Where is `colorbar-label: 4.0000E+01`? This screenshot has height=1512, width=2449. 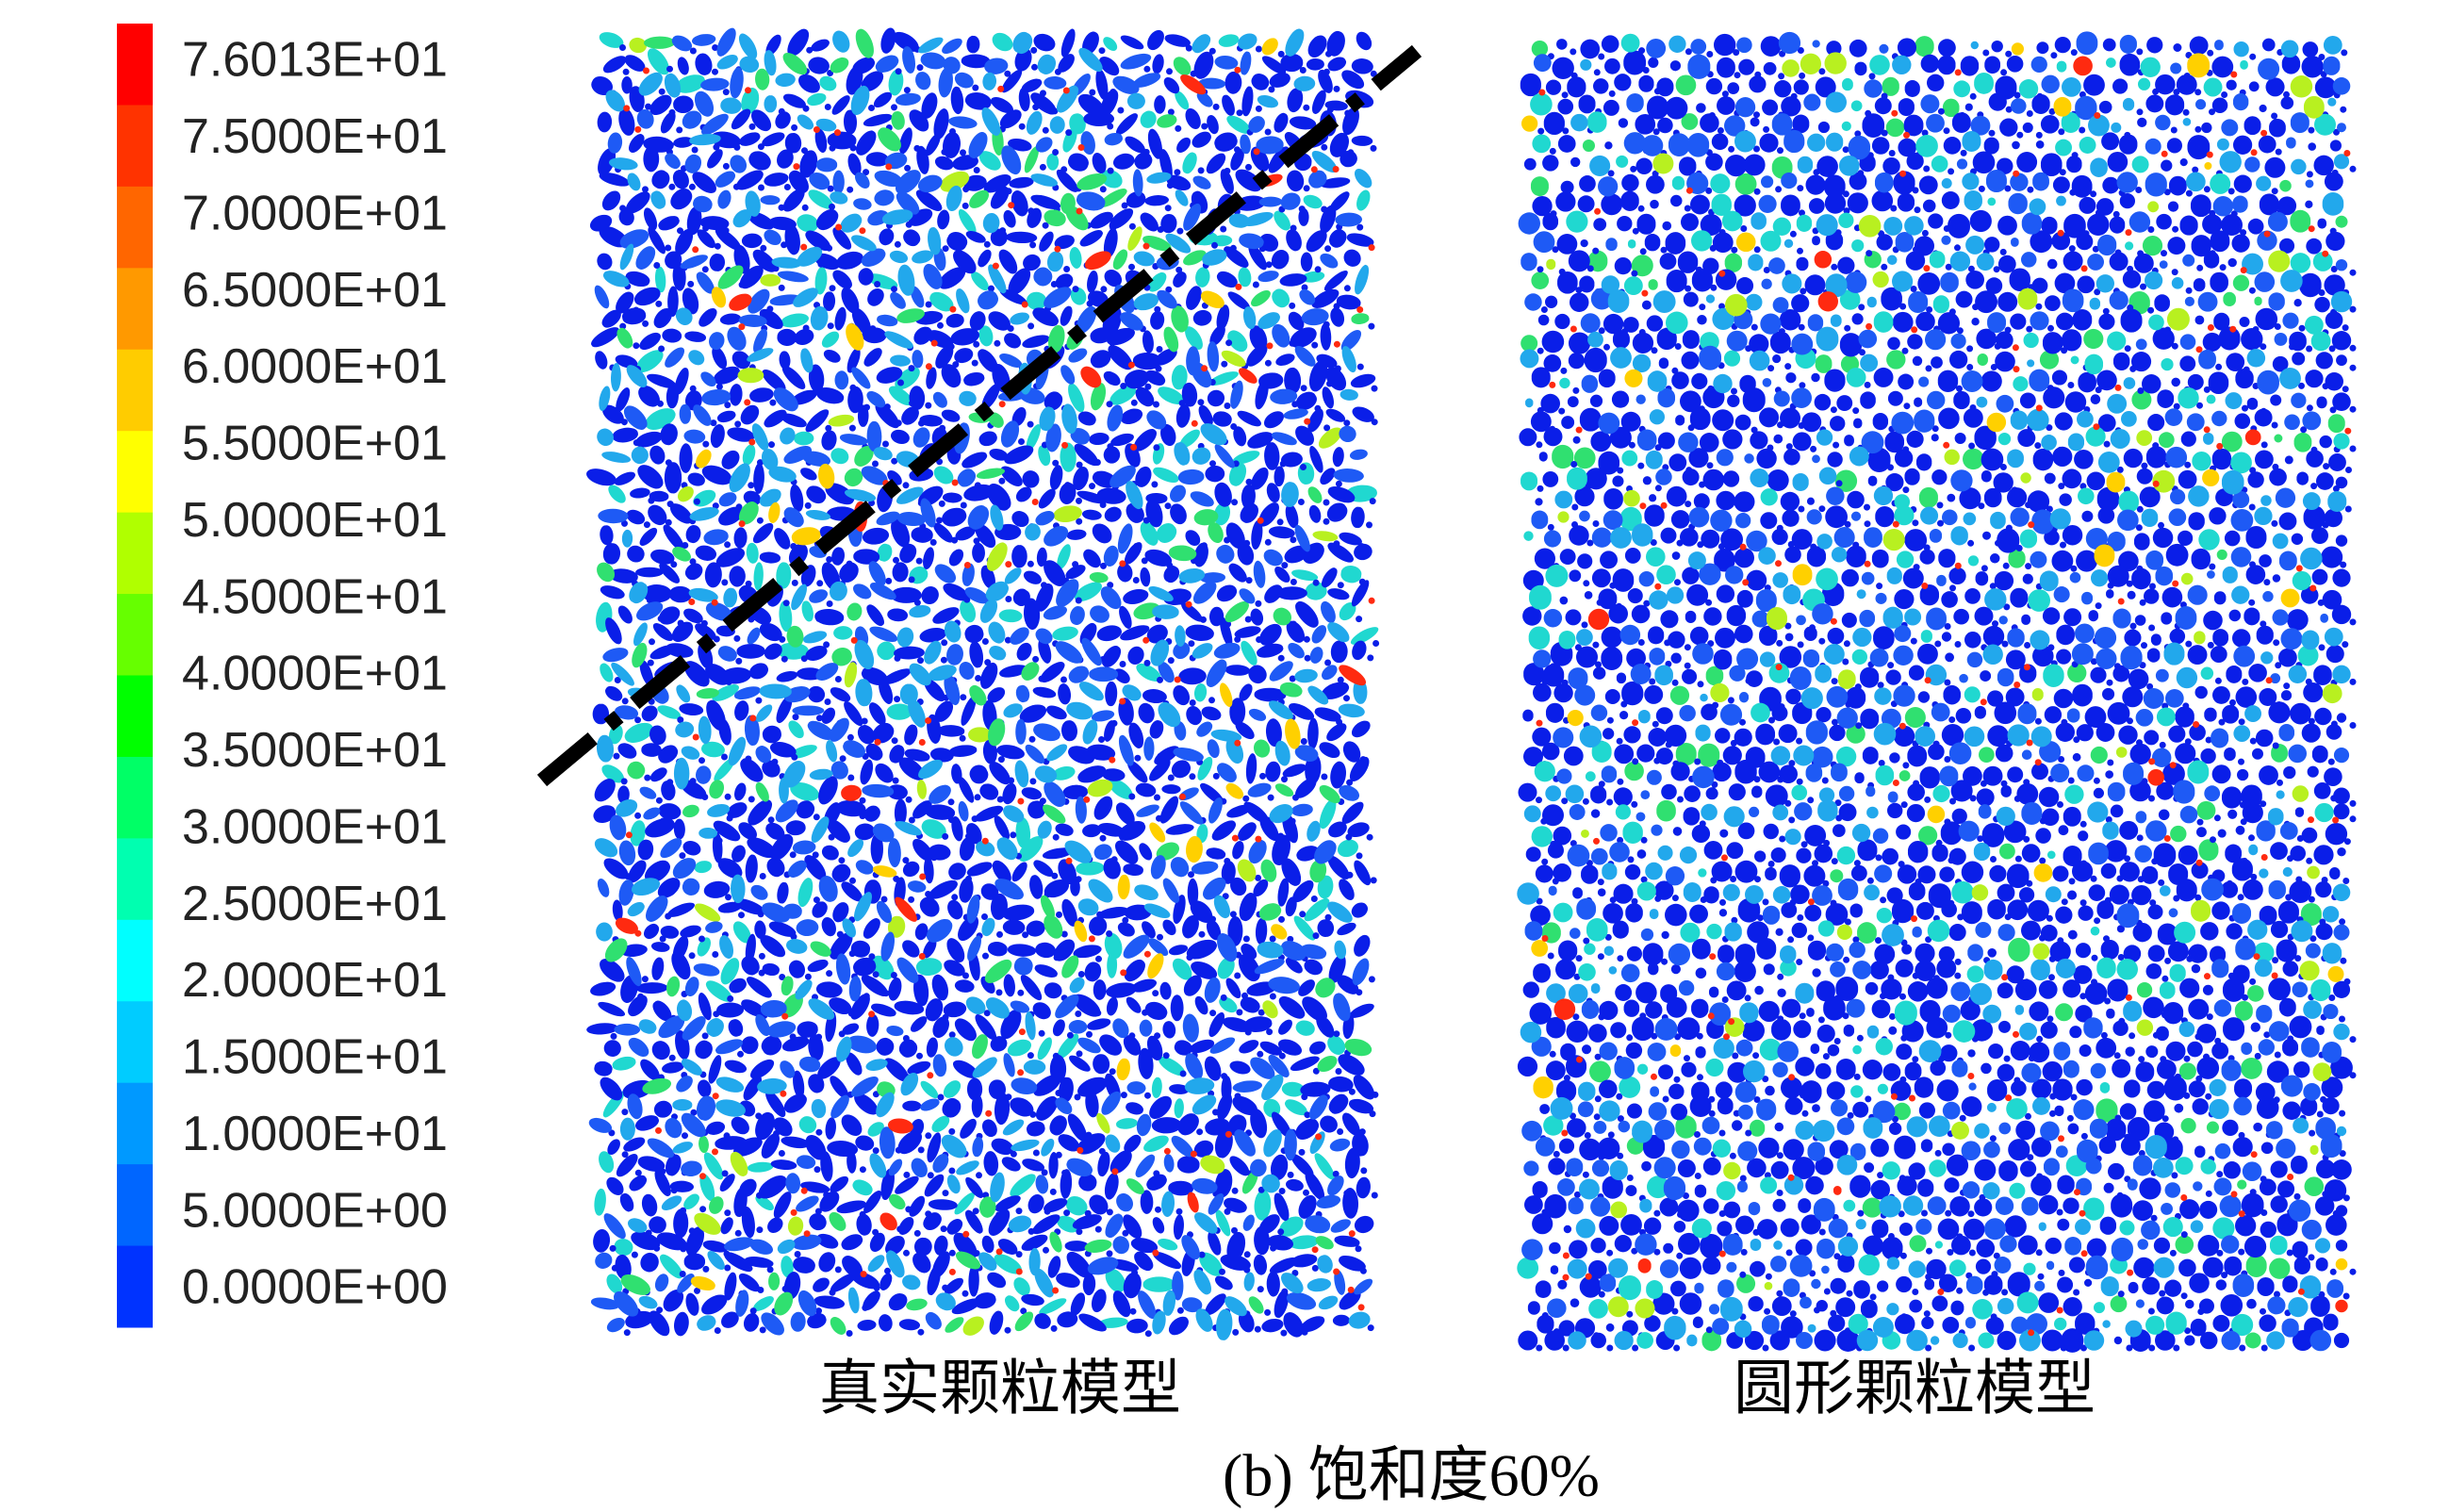
colorbar-label: 4.0000E+01 is located at coordinates (315, 674).